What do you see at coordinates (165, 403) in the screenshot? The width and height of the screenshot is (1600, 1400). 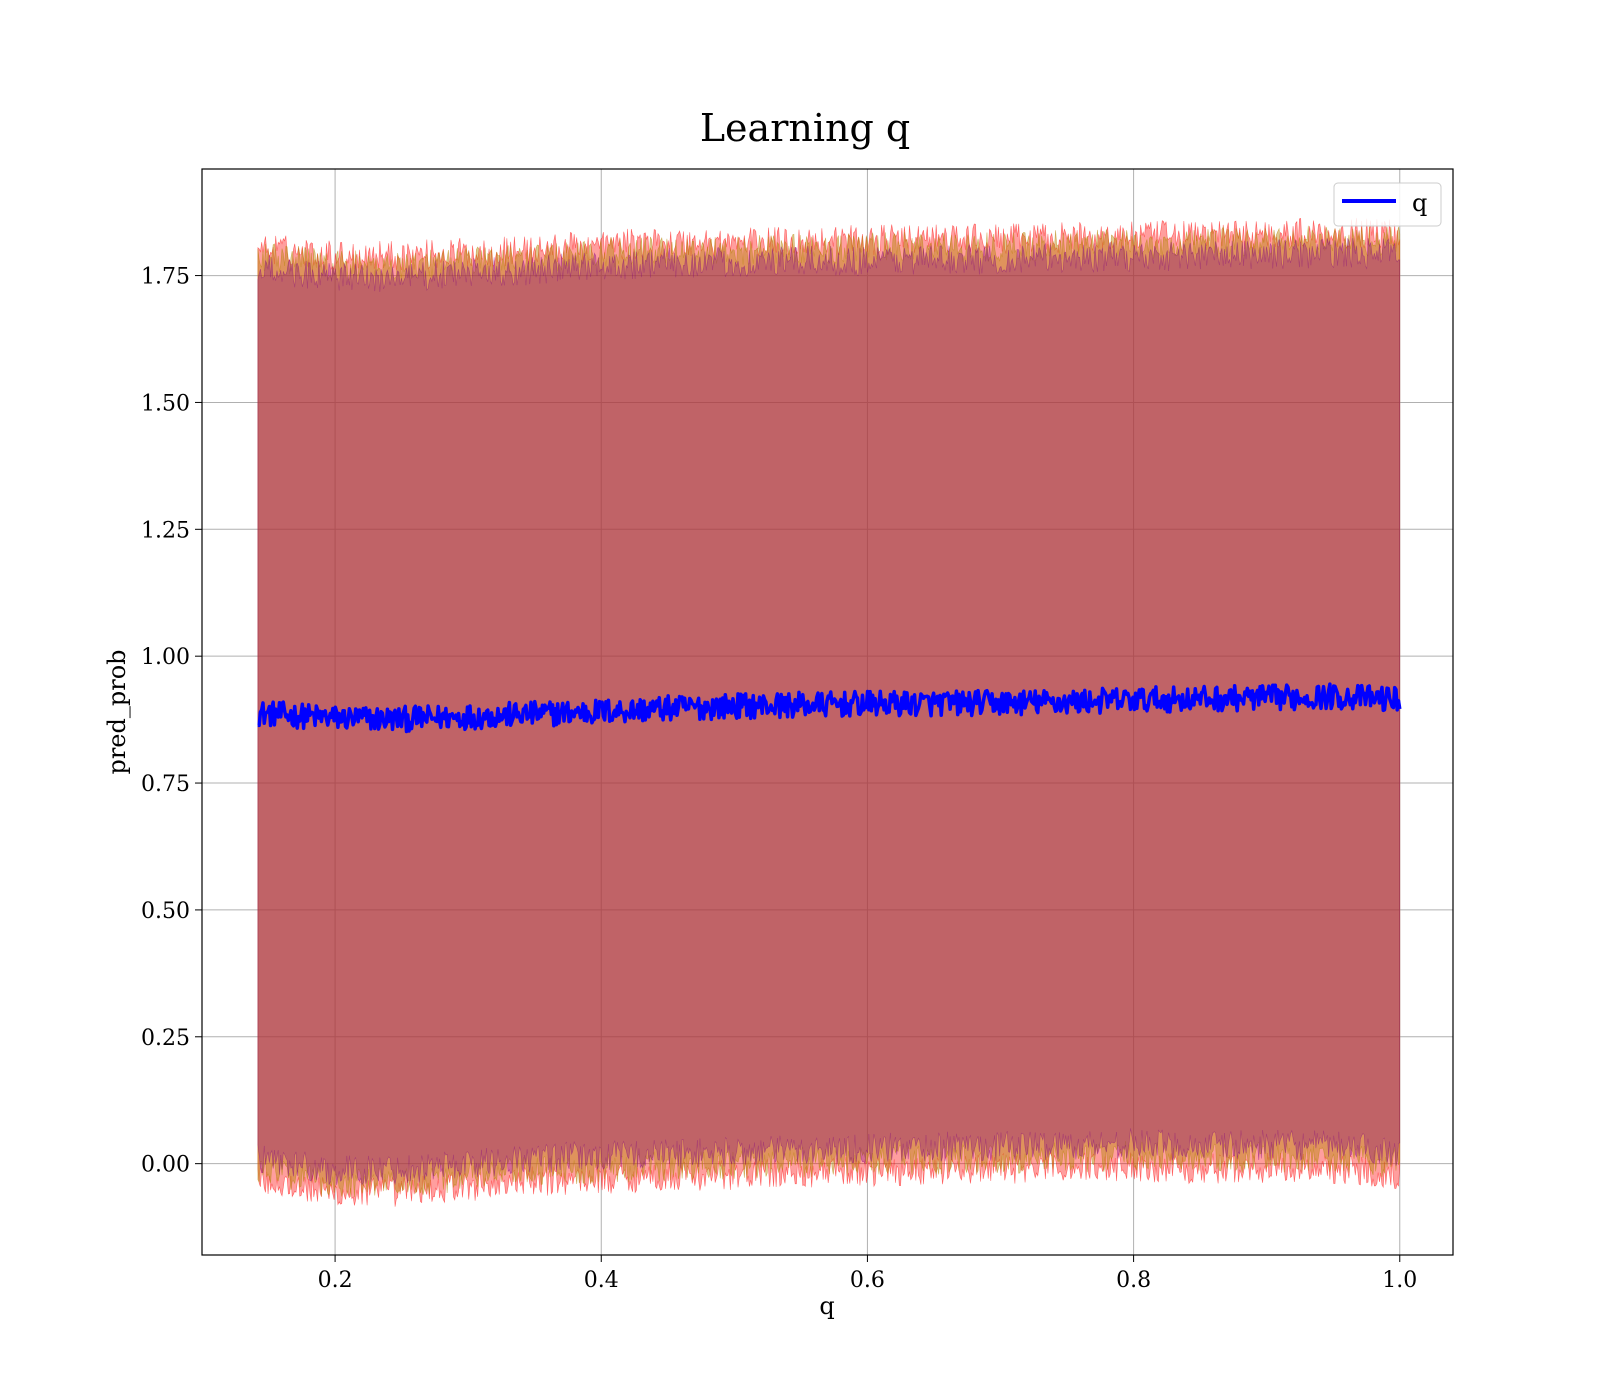 I see `y-tick-label: 1.50` at bounding box center [165, 403].